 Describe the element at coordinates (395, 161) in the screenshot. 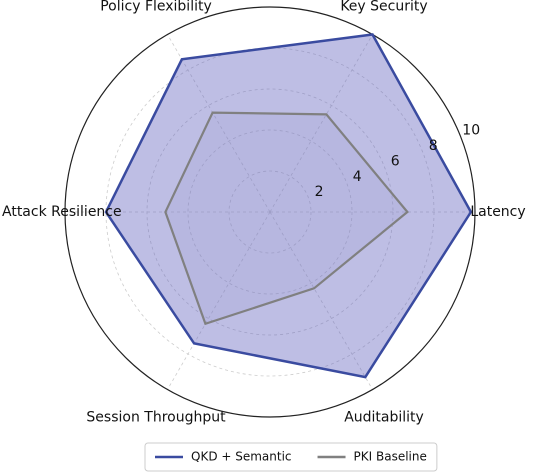

I see `r-tick-label: 6` at that location.